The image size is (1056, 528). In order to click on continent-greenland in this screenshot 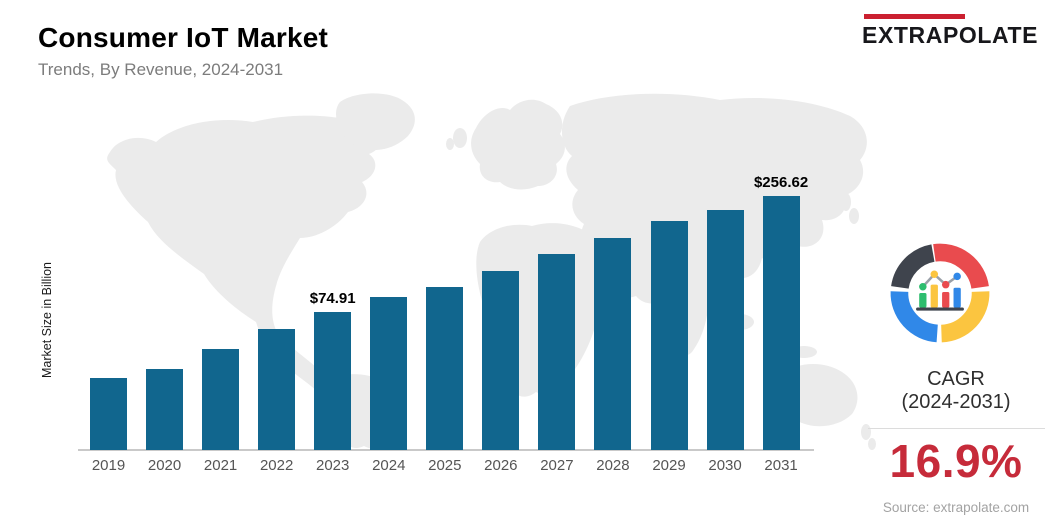, I will do `click(375, 122)`.